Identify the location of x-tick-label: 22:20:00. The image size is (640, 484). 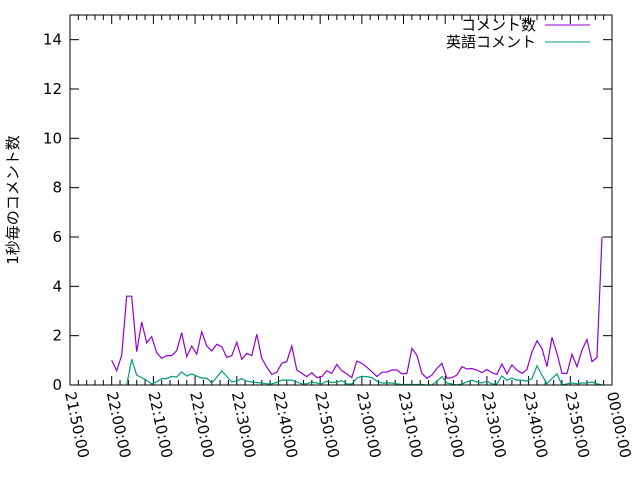
(202, 425).